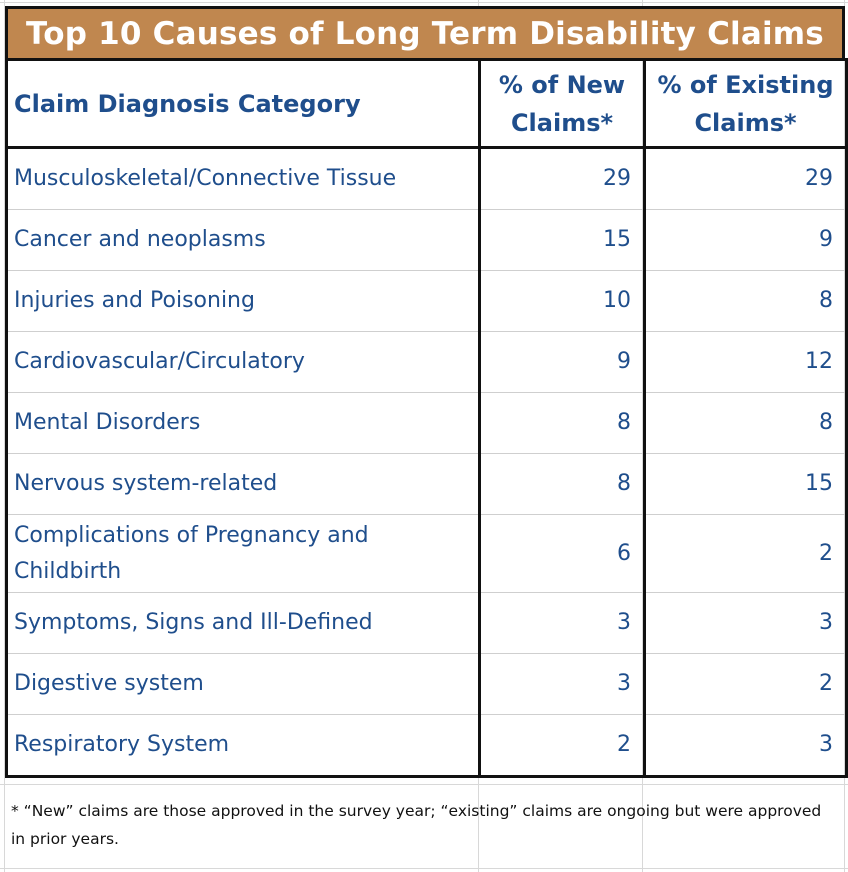 This screenshot has width=848, height=872. I want to click on cell-category: Musculoskeletal/Connective Tissue, so click(243, 178).